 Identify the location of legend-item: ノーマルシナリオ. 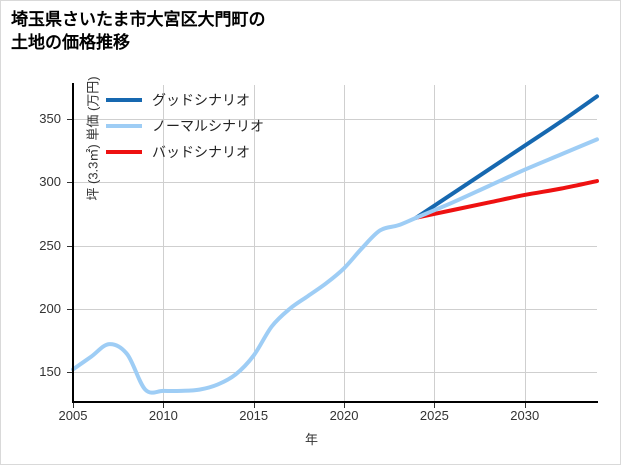
(185, 126).